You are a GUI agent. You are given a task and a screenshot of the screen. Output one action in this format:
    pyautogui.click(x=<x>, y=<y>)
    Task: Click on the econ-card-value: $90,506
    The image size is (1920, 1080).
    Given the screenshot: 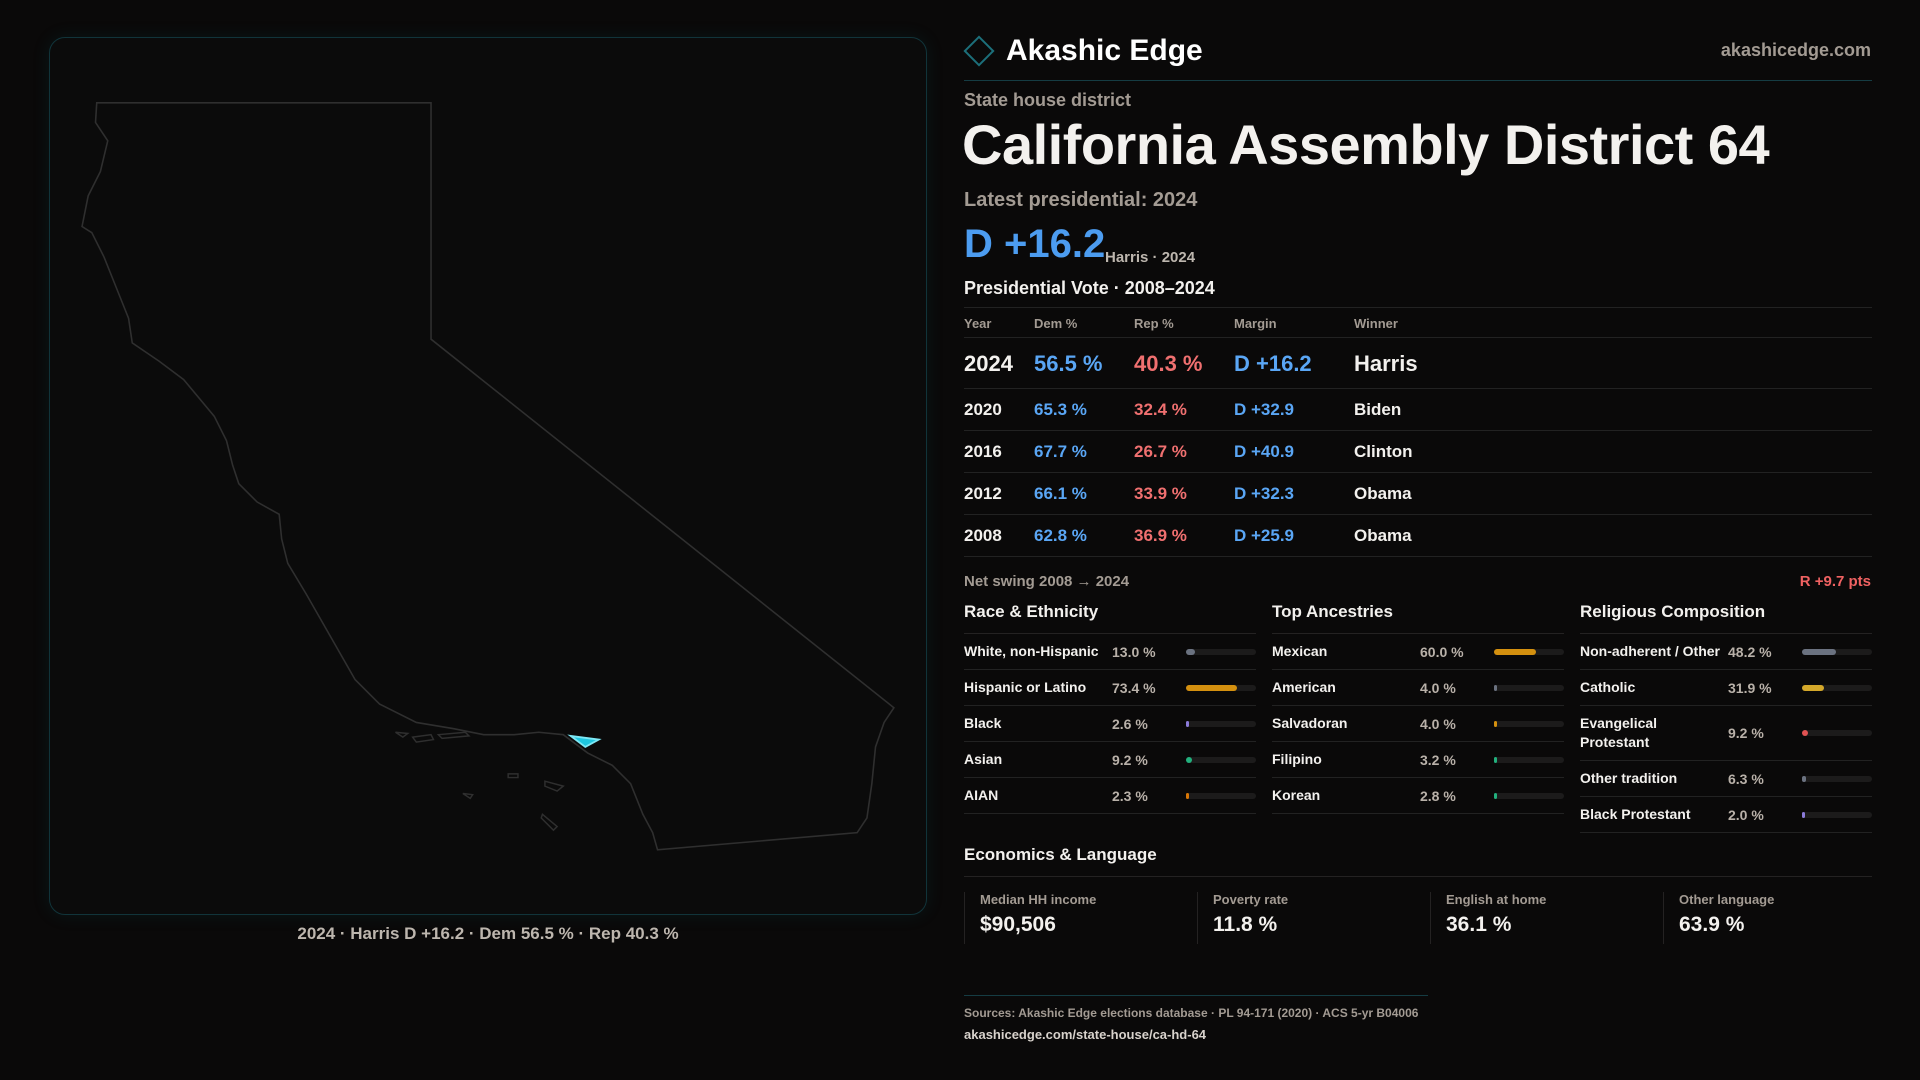 What is the action you would take?
    pyautogui.click(x=1018, y=924)
    